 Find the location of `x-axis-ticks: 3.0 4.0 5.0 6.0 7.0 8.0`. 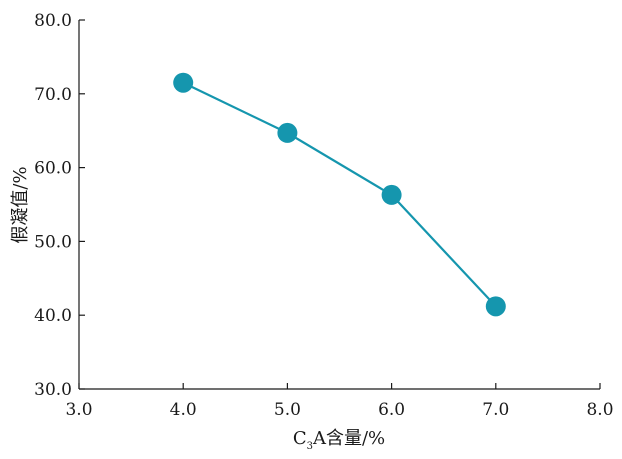

x-axis-ticks: 3.0 4.0 5.0 6.0 7.0 8.0 is located at coordinates (339, 401).